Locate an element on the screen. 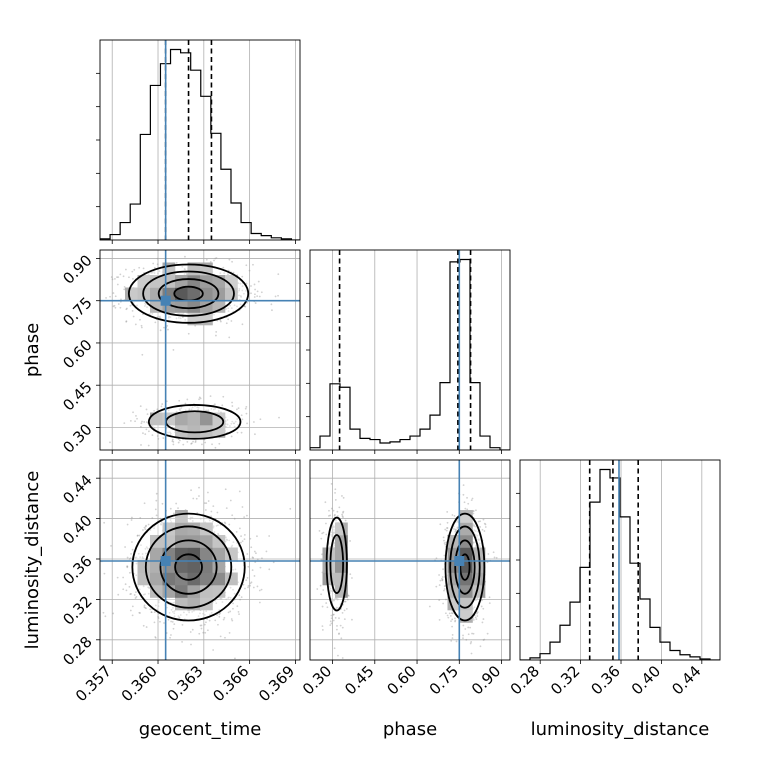 This screenshot has width=760, height=760. y-tick-label-phase: 0.90 is located at coordinates (77, 269).